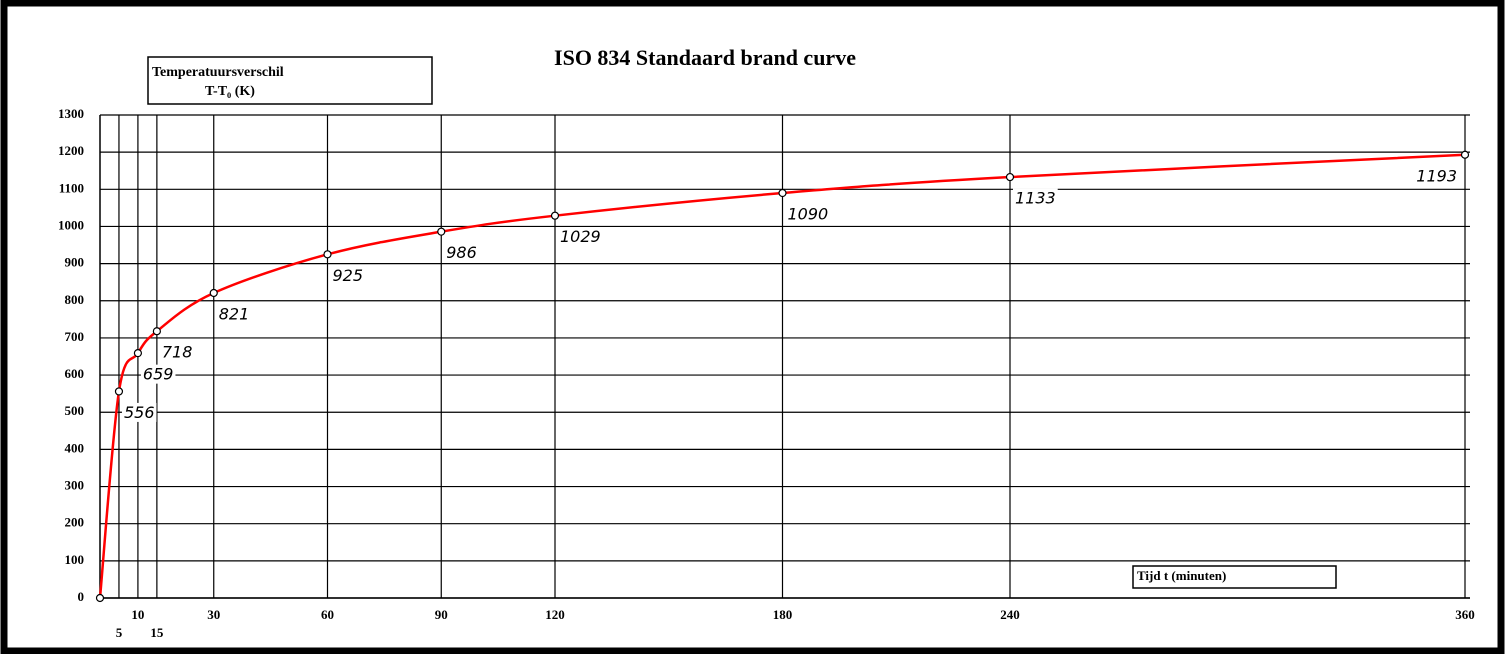 The width and height of the screenshot is (1505, 654). What do you see at coordinates (218, 72) in the screenshot?
I see `y-label: Temperatuursverschil` at bounding box center [218, 72].